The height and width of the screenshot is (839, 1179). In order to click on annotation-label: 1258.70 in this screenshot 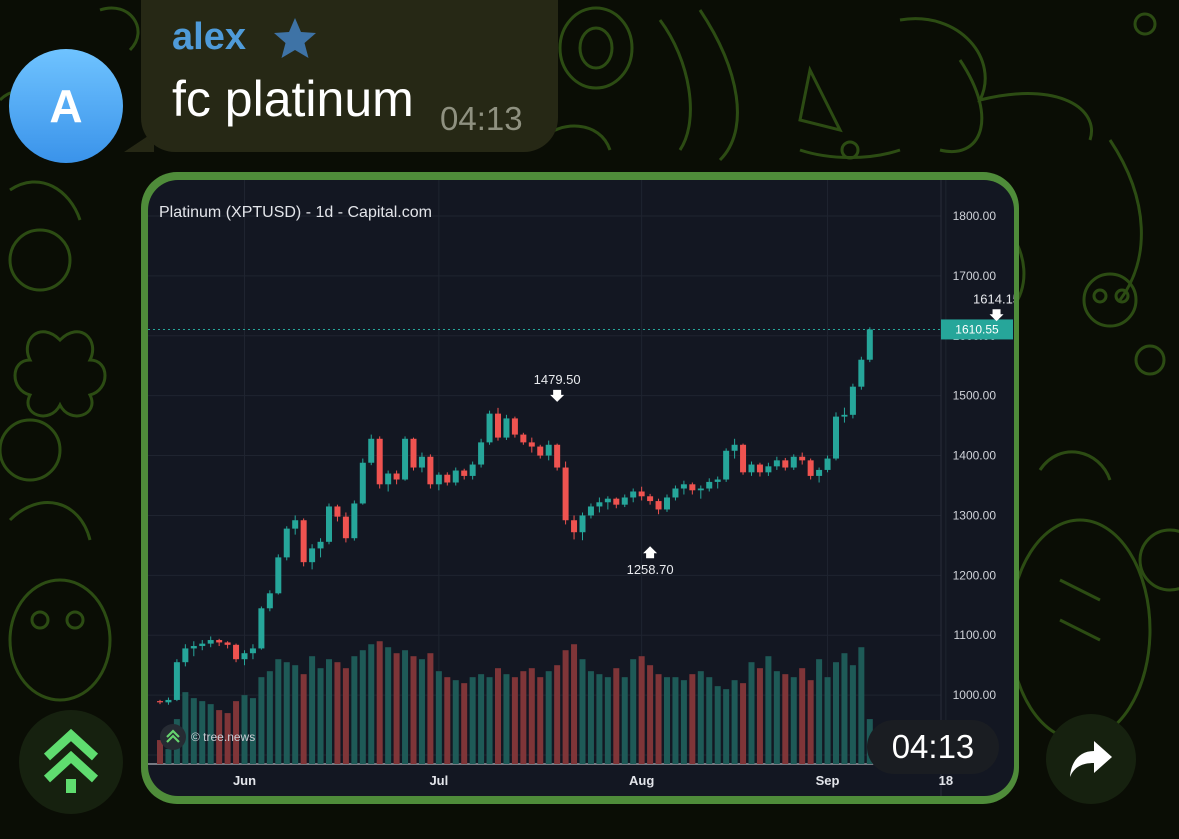, I will do `click(650, 569)`.